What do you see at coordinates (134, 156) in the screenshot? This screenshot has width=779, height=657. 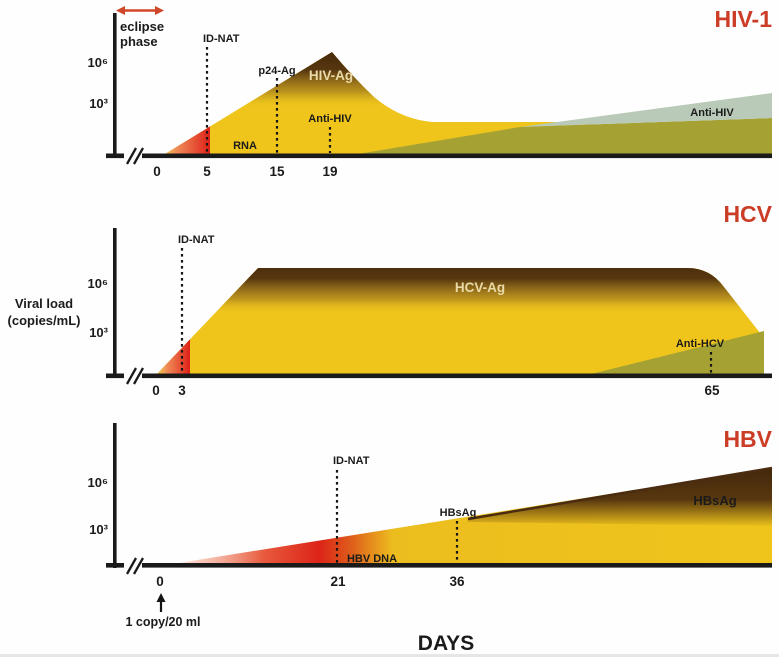 I see `hiv-axis-break` at bounding box center [134, 156].